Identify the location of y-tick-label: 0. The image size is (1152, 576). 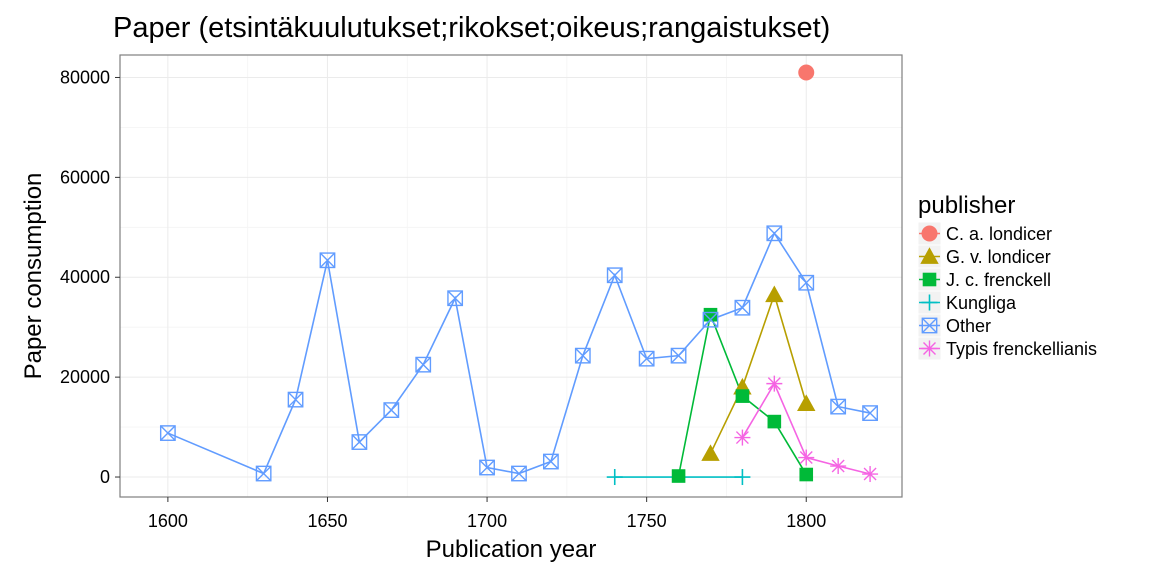
(105, 477).